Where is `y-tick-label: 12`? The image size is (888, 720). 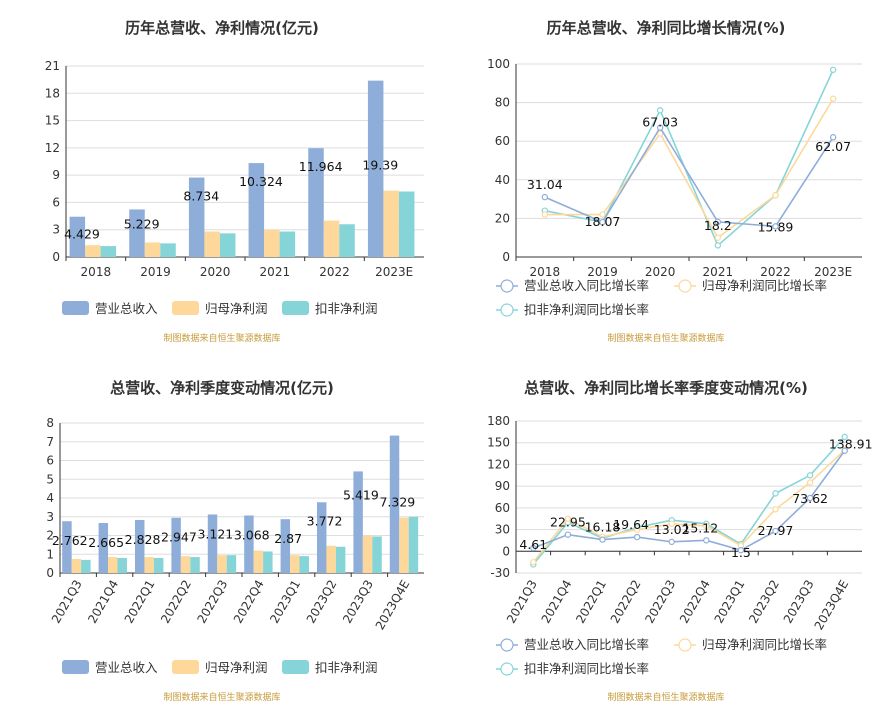 y-tick-label: 12 is located at coordinates (52, 148).